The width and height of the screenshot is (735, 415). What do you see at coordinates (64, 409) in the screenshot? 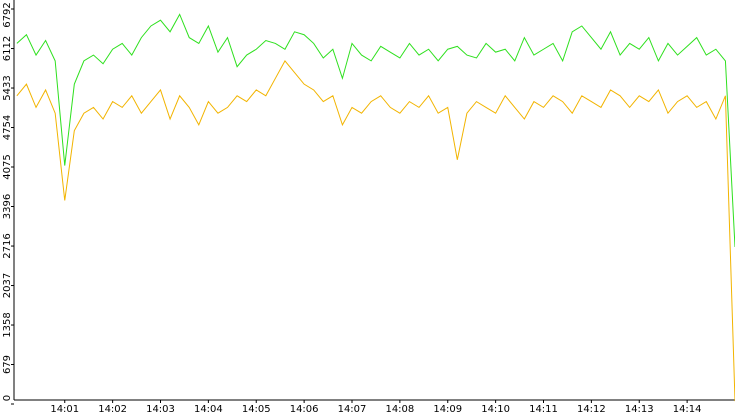
I see `x-tick-label: 14:01` at bounding box center [64, 409].